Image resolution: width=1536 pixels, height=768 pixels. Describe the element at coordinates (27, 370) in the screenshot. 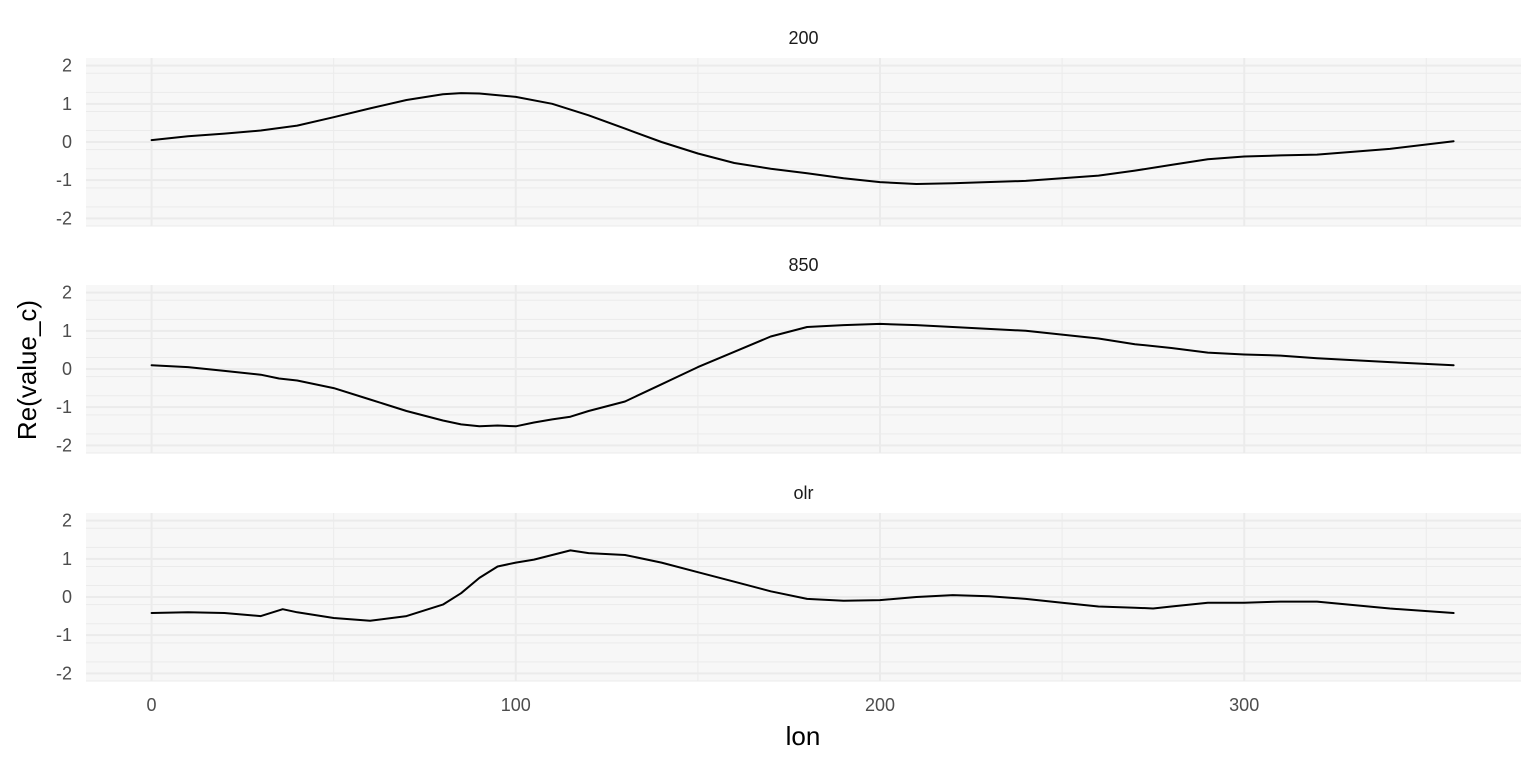

I see `y-axis-title: Re(value_c)` at that location.